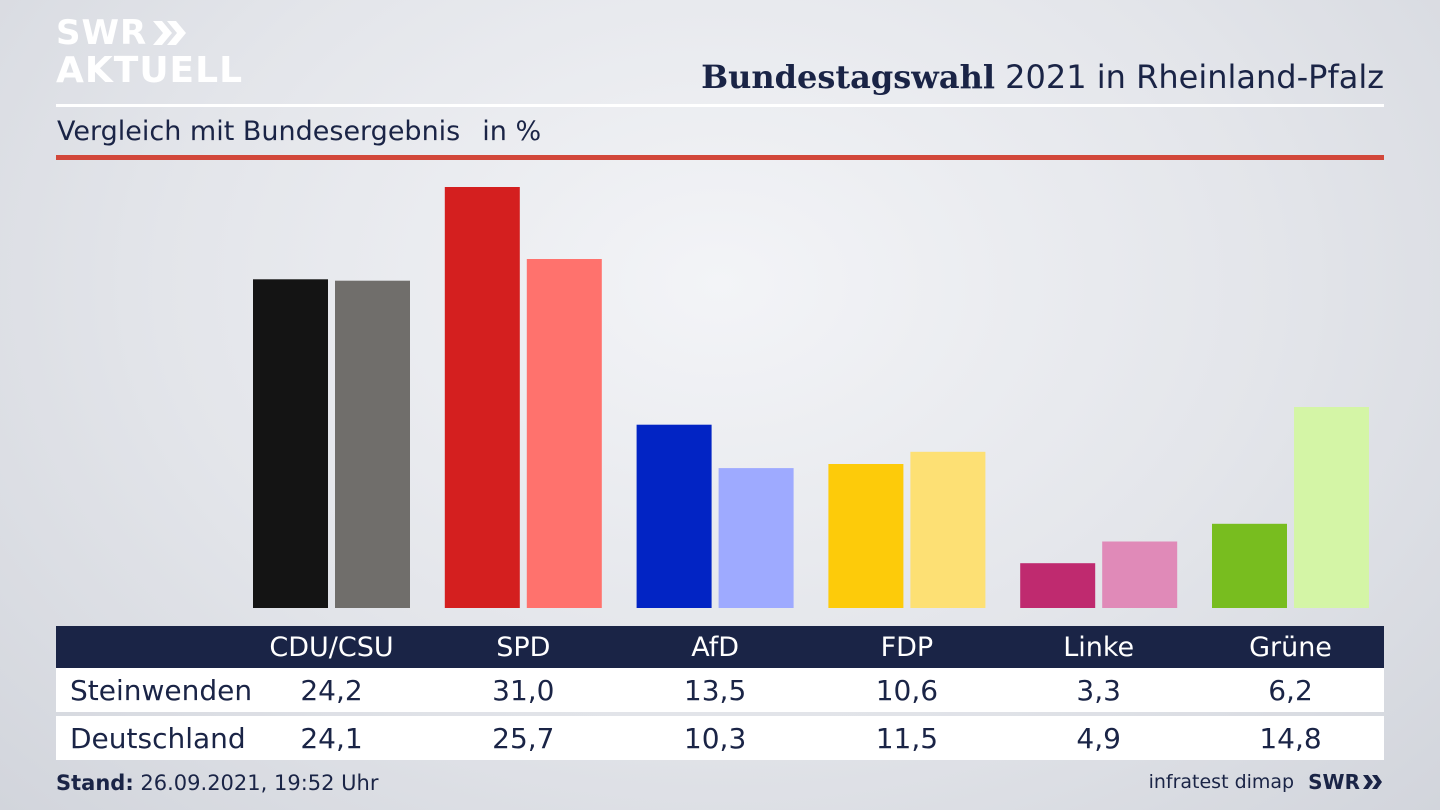 The height and width of the screenshot is (810, 1440). I want to click on table-cell: 31,0, so click(523, 690).